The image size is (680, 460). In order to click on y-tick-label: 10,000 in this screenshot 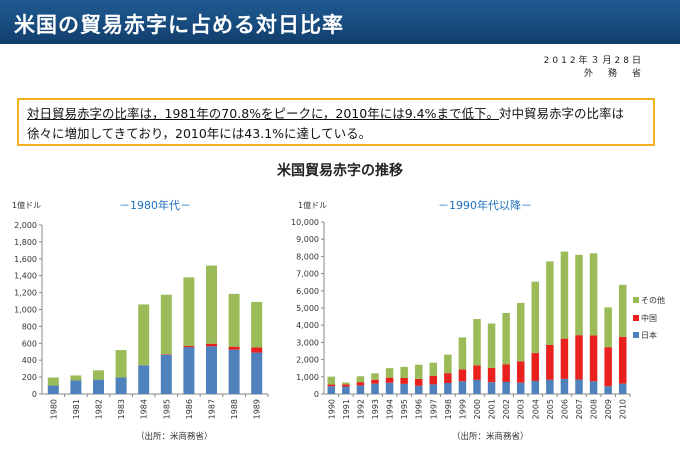, I will do `click(305, 222)`.